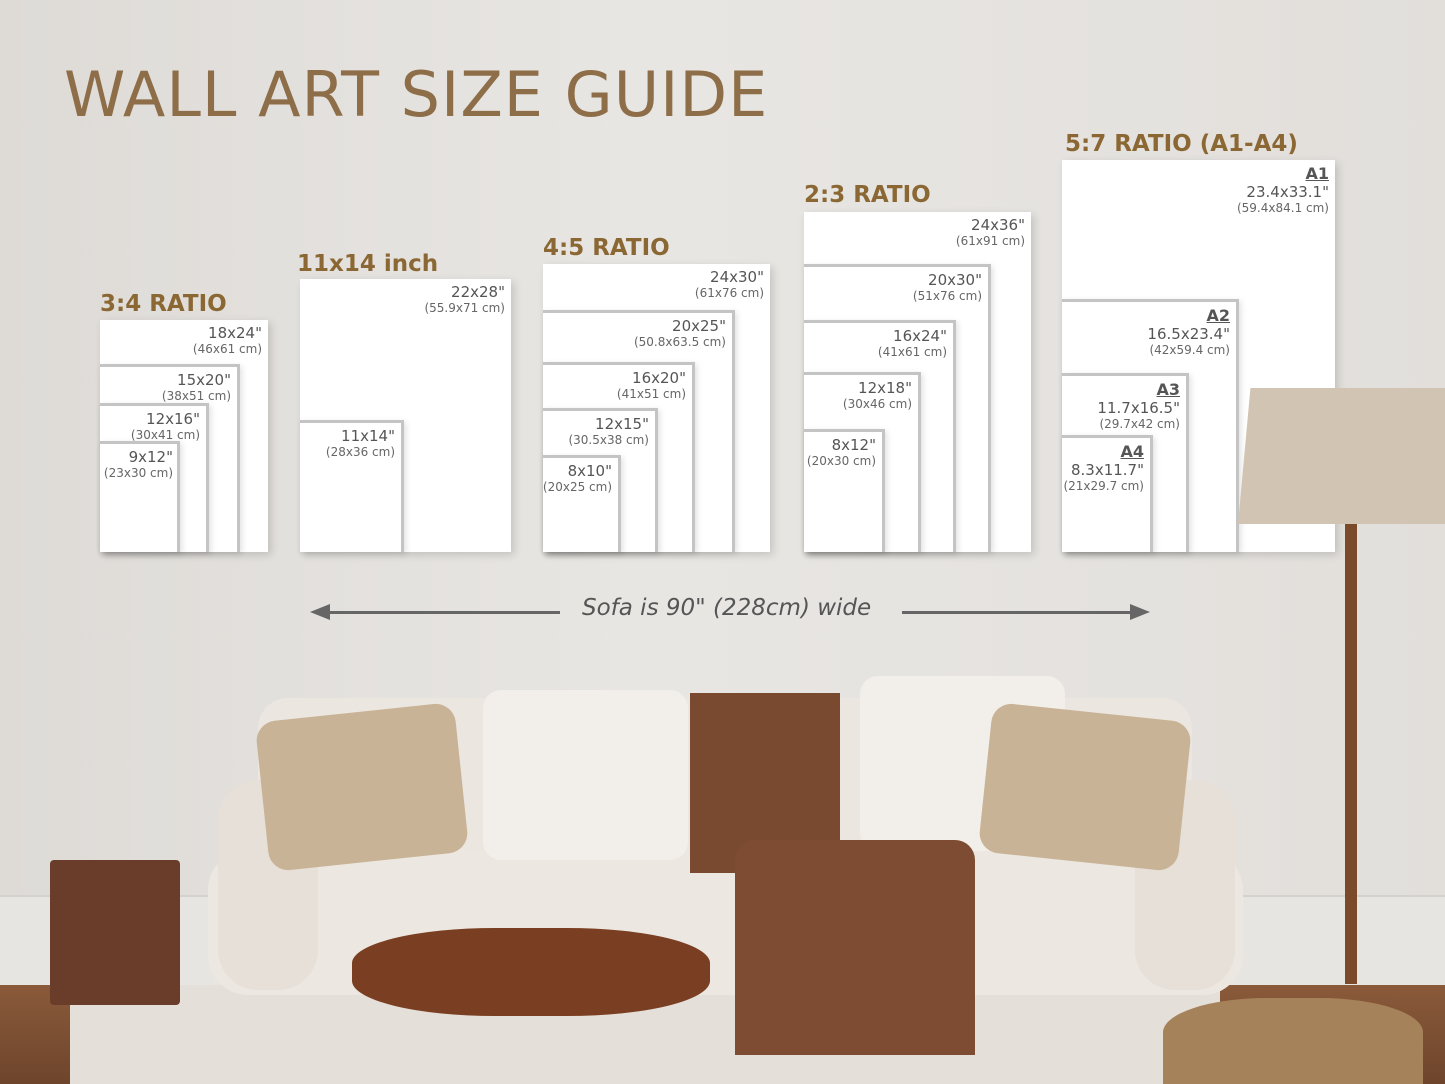 This screenshot has height=1084, width=1445. What do you see at coordinates (1189, 350) in the screenshot?
I see `size-cm: (42x59.4 cm)` at bounding box center [1189, 350].